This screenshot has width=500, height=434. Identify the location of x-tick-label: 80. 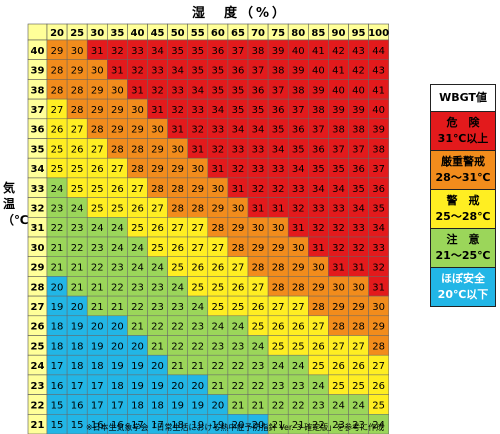
(298, 33).